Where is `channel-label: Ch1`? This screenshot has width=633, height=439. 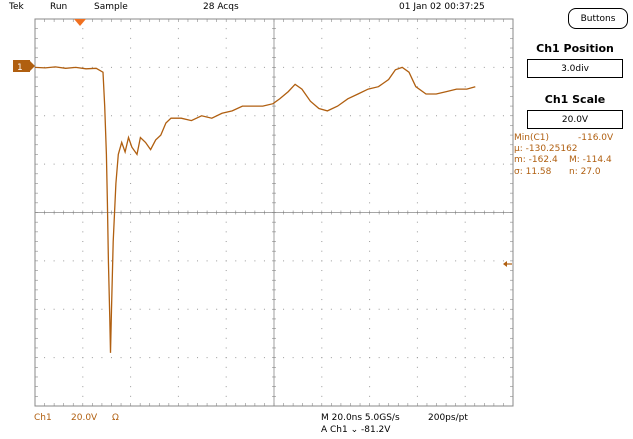
channel-label: Ch1 is located at coordinates (43, 418).